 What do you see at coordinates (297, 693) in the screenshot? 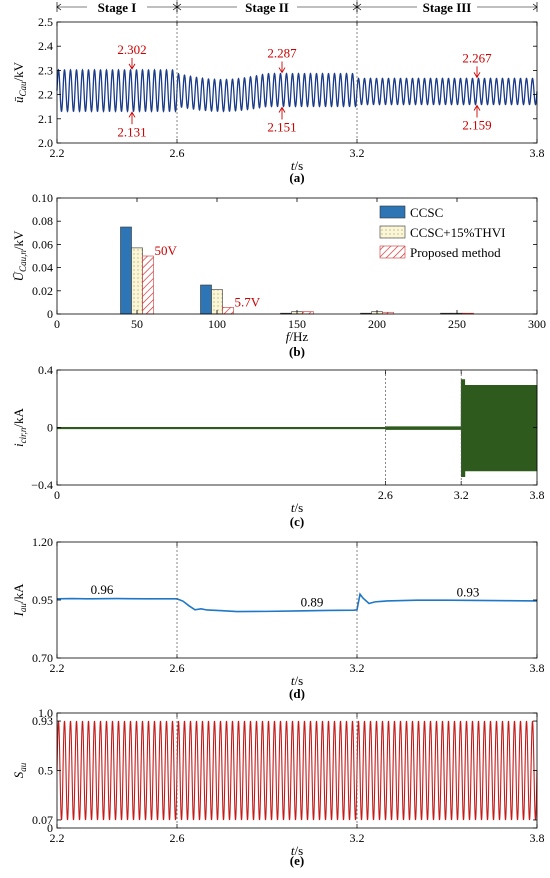
I see `panel-caption: (d)` at bounding box center [297, 693].